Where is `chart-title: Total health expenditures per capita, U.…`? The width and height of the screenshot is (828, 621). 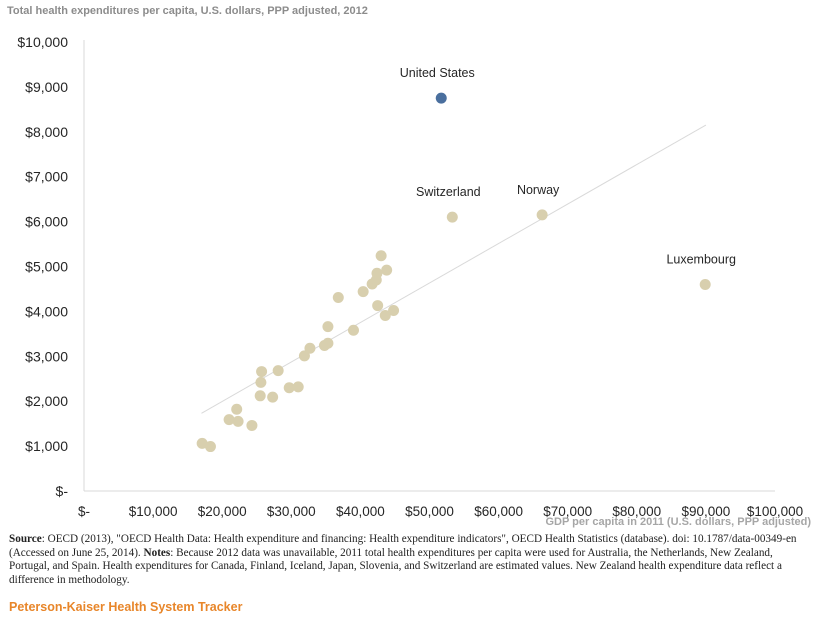
chart-title: Total health expenditures per capita, U.… is located at coordinates (187, 11).